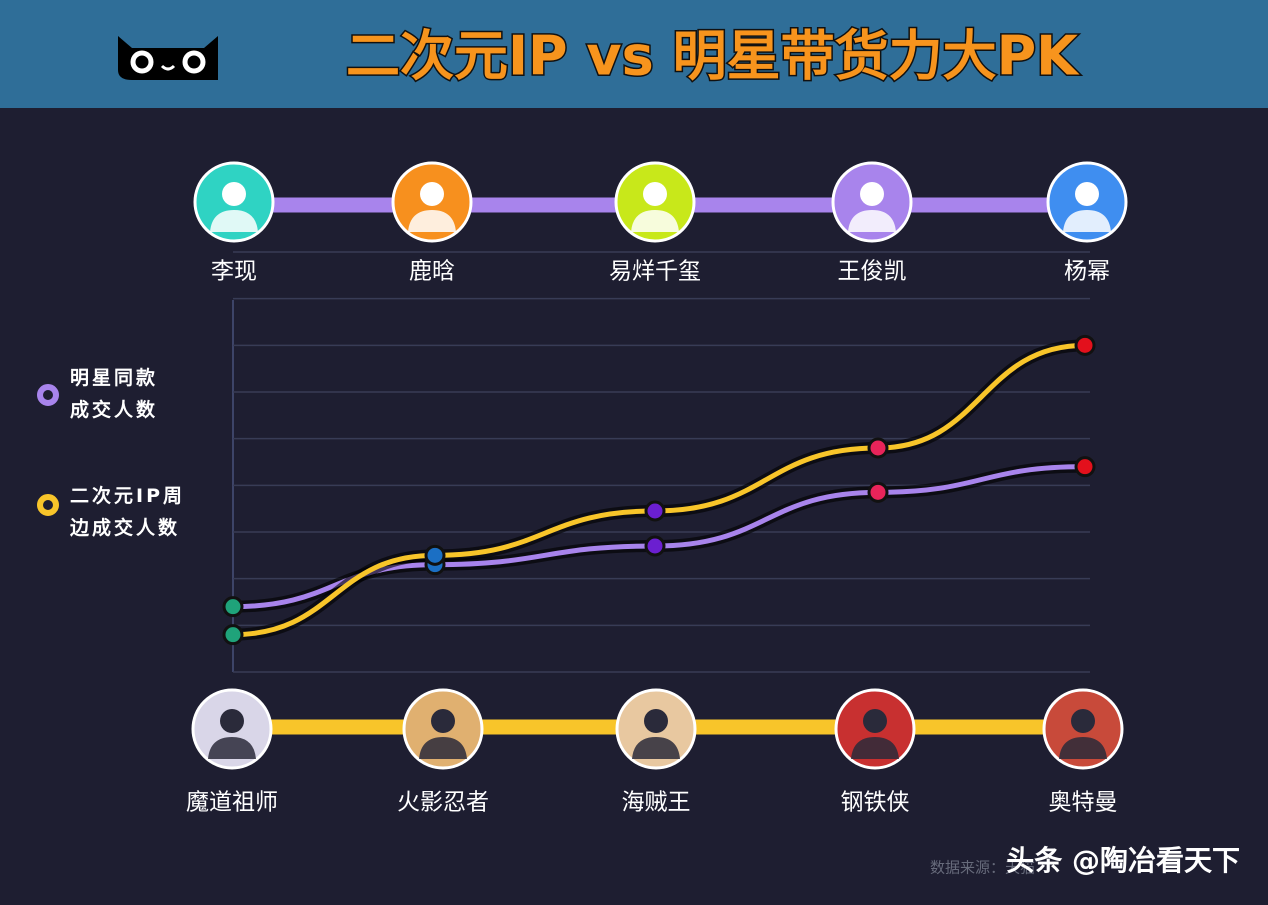  Describe the element at coordinates (1083, 803) in the screenshot. I see `avatar-label: 奥特曼` at that location.